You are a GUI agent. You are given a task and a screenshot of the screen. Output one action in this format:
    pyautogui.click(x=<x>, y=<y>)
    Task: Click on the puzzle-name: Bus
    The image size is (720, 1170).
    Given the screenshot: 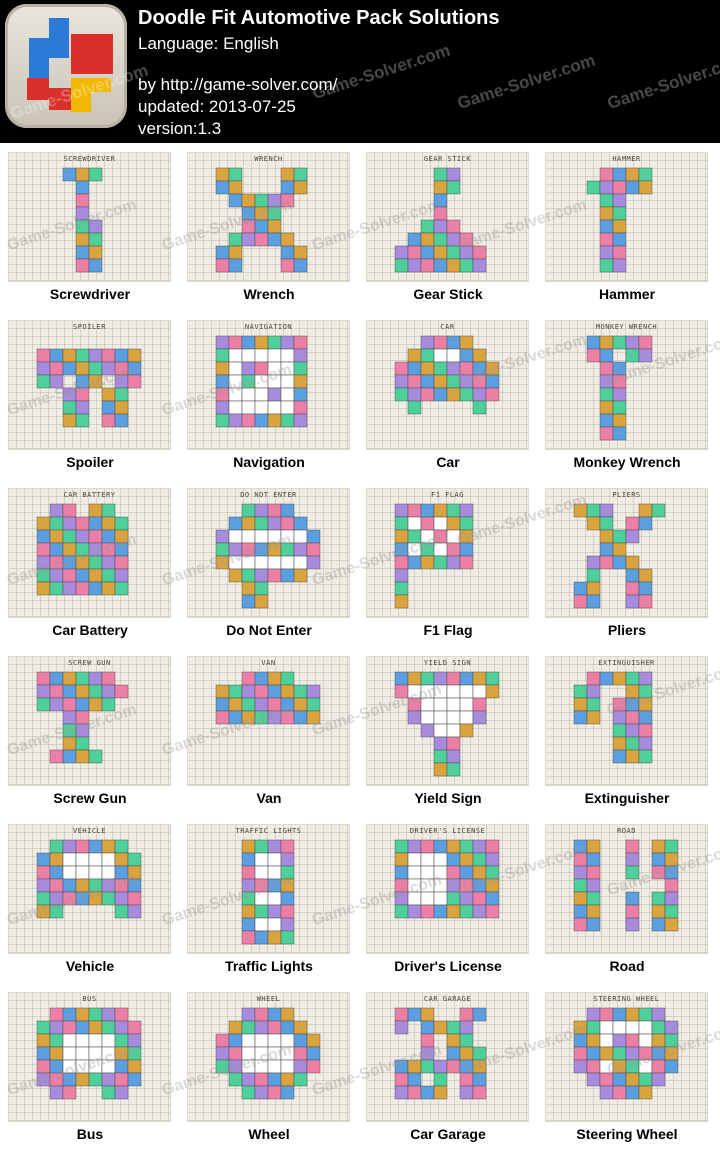 What is the action you would take?
    pyautogui.click(x=90, y=1134)
    